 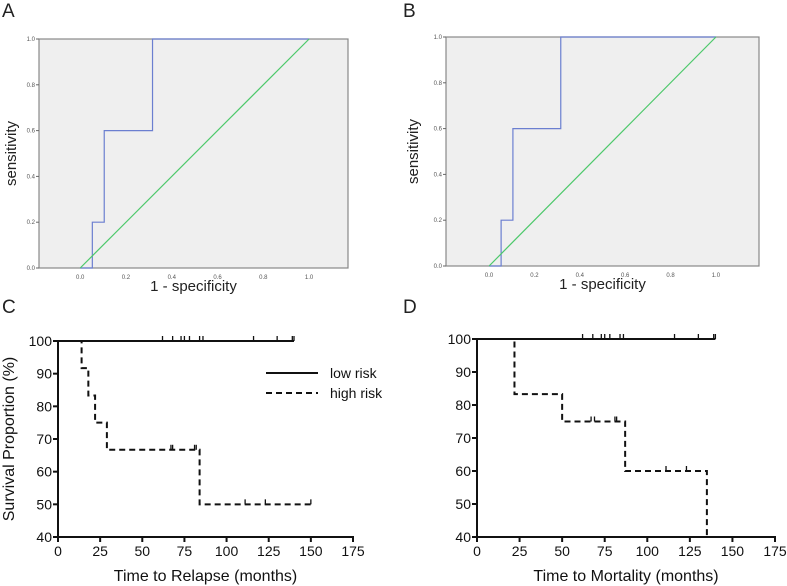 I want to click on legend-label-low-risk: low risk, so click(x=354, y=373).